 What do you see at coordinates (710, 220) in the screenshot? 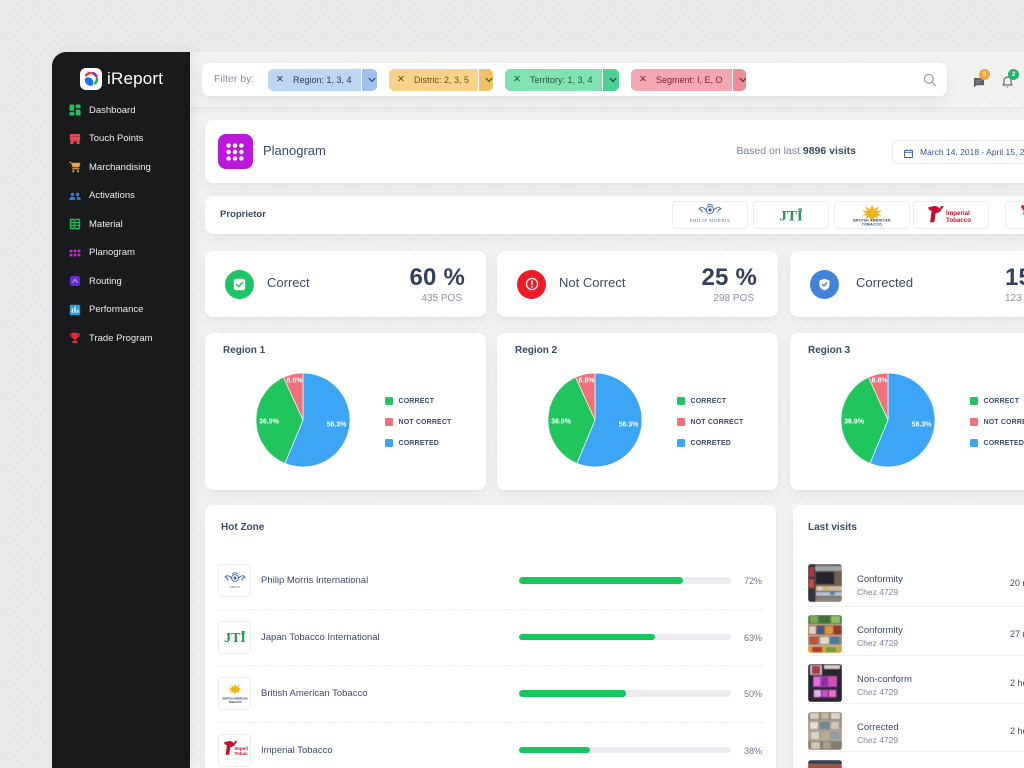
I see `svg-text: PHILIP MORRIS` at bounding box center [710, 220].